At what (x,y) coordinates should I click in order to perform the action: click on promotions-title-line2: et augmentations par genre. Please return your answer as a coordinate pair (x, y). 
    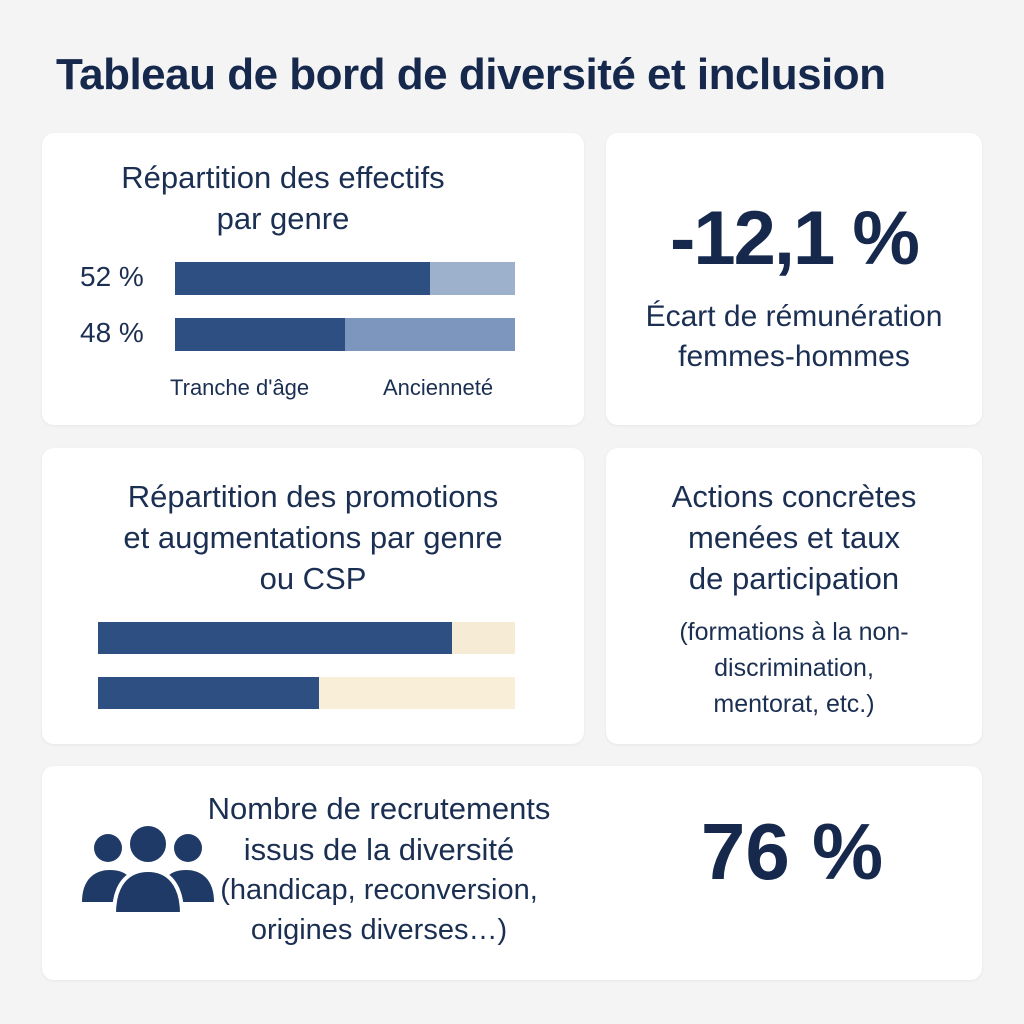
    Looking at the image, I should click on (313, 537).